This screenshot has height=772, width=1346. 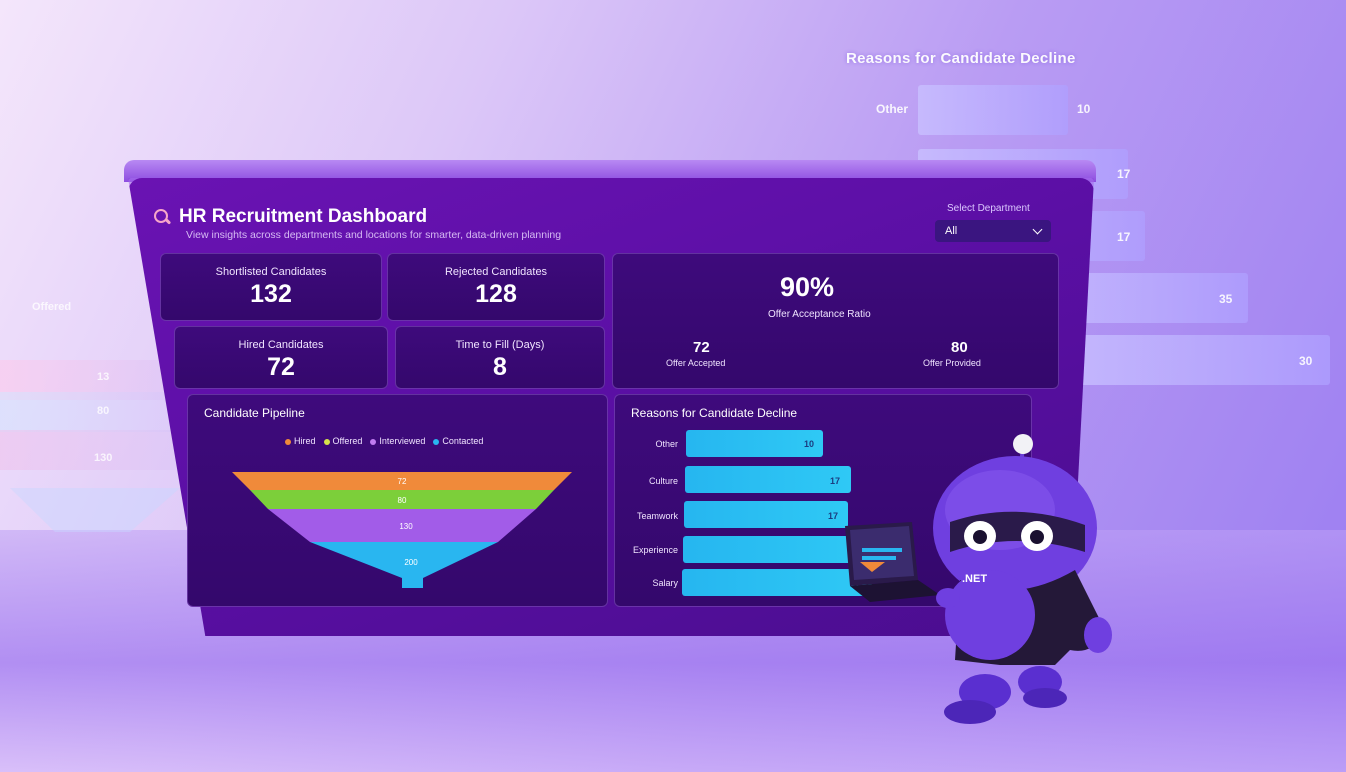 What do you see at coordinates (714, 413) in the screenshot?
I see `decline-title: Reasons for Candidate Decline` at bounding box center [714, 413].